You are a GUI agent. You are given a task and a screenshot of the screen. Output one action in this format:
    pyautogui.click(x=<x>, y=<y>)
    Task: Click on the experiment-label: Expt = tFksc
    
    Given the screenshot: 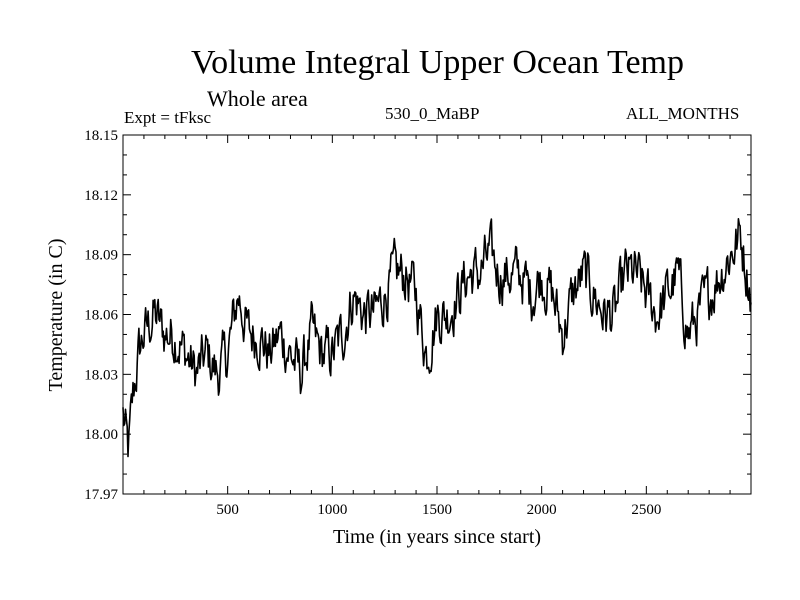 What is the action you would take?
    pyautogui.click(x=168, y=117)
    